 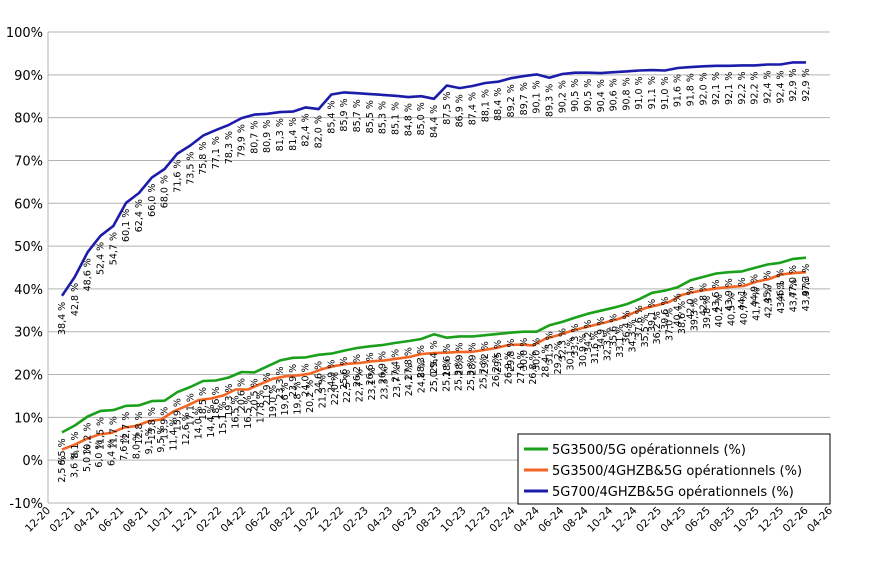 I want to click on y-tick-label: 20%, so click(x=28, y=376).